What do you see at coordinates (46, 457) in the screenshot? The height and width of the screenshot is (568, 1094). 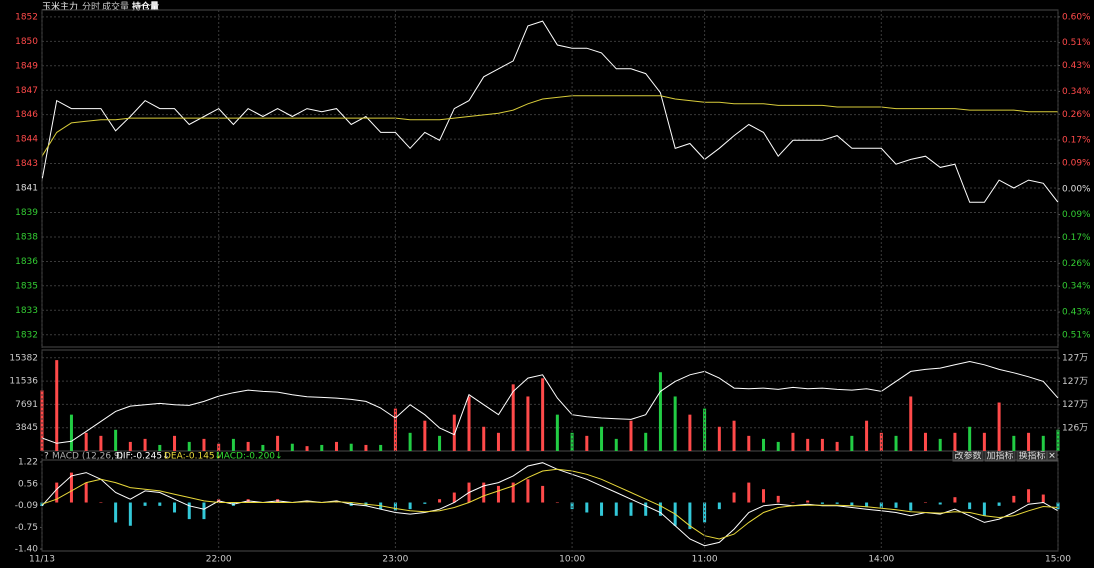 I see `help: ?` at bounding box center [46, 457].